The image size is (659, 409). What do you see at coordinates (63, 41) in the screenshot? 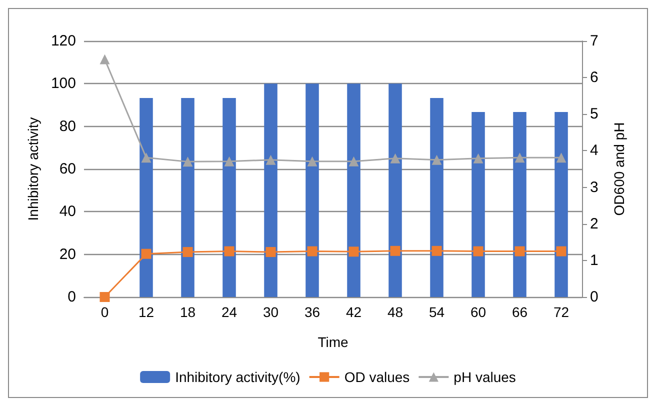
I see `y-tick-label: 120` at bounding box center [63, 41].